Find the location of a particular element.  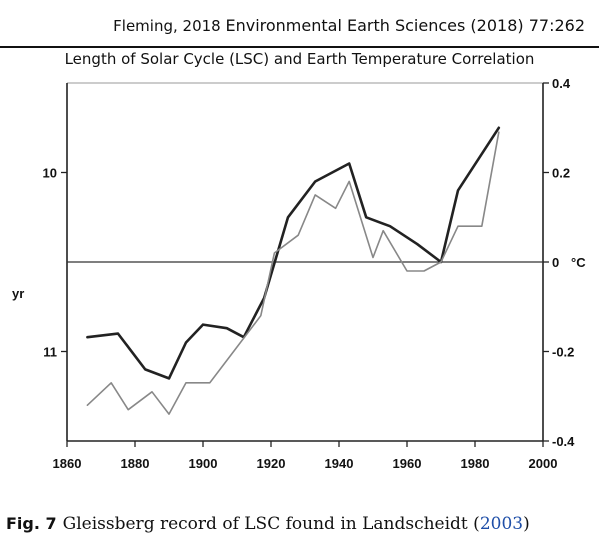

right-y-tick-label: -0.4 is located at coordinates (563, 441).